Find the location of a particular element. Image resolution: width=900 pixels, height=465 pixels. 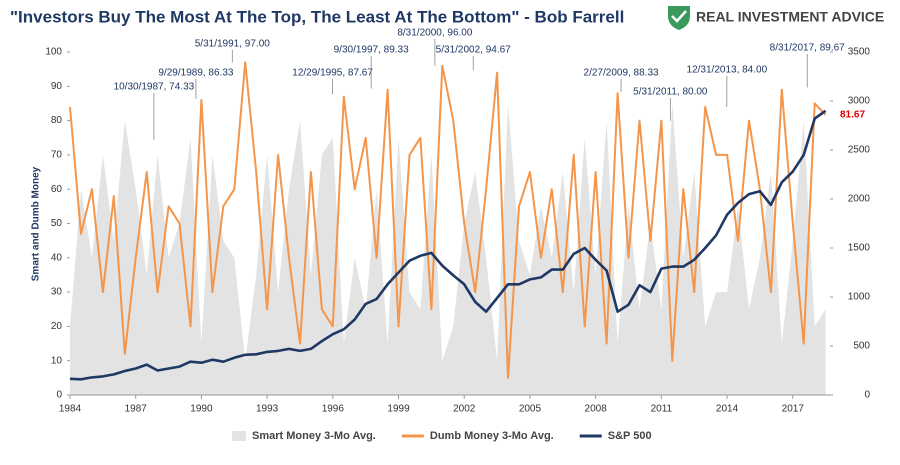

legend-swatch is located at coordinates (239, 436).